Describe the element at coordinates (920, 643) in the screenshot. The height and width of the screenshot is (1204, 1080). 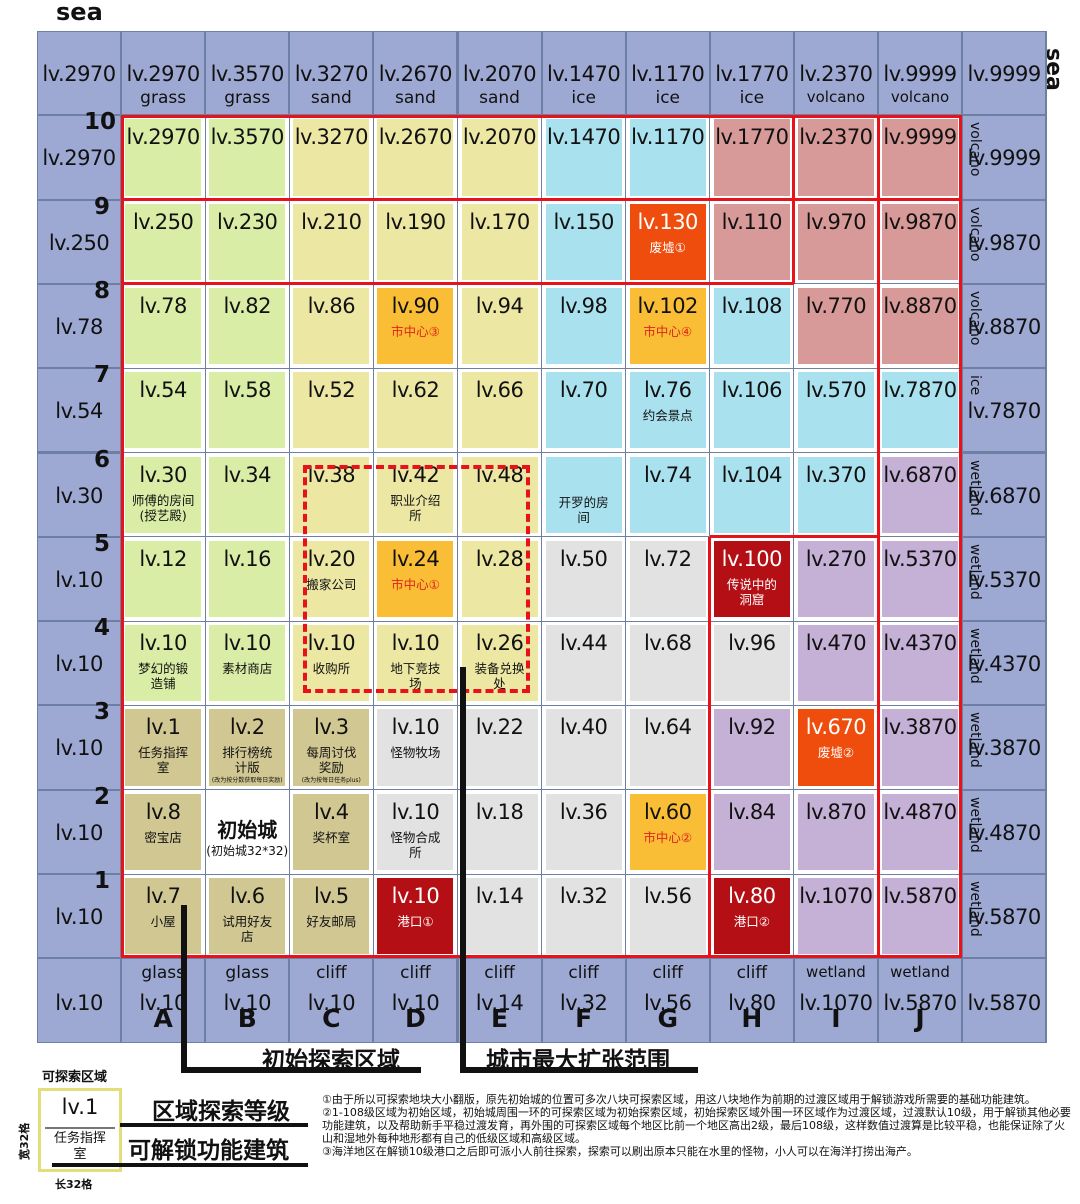
I see `tile-level: lv.4370` at that location.